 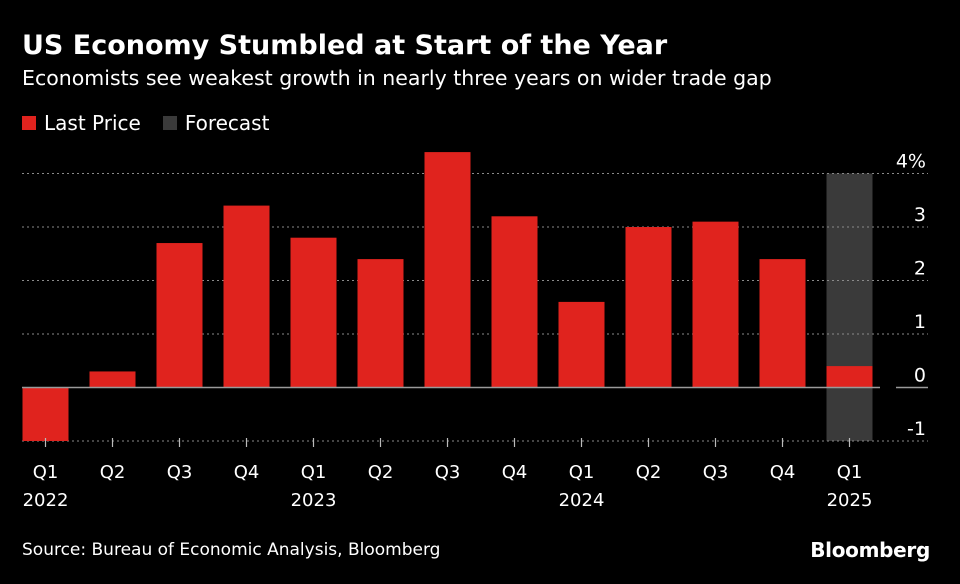 I want to click on legend-item-last-price: Last Price, so click(x=81, y=123).